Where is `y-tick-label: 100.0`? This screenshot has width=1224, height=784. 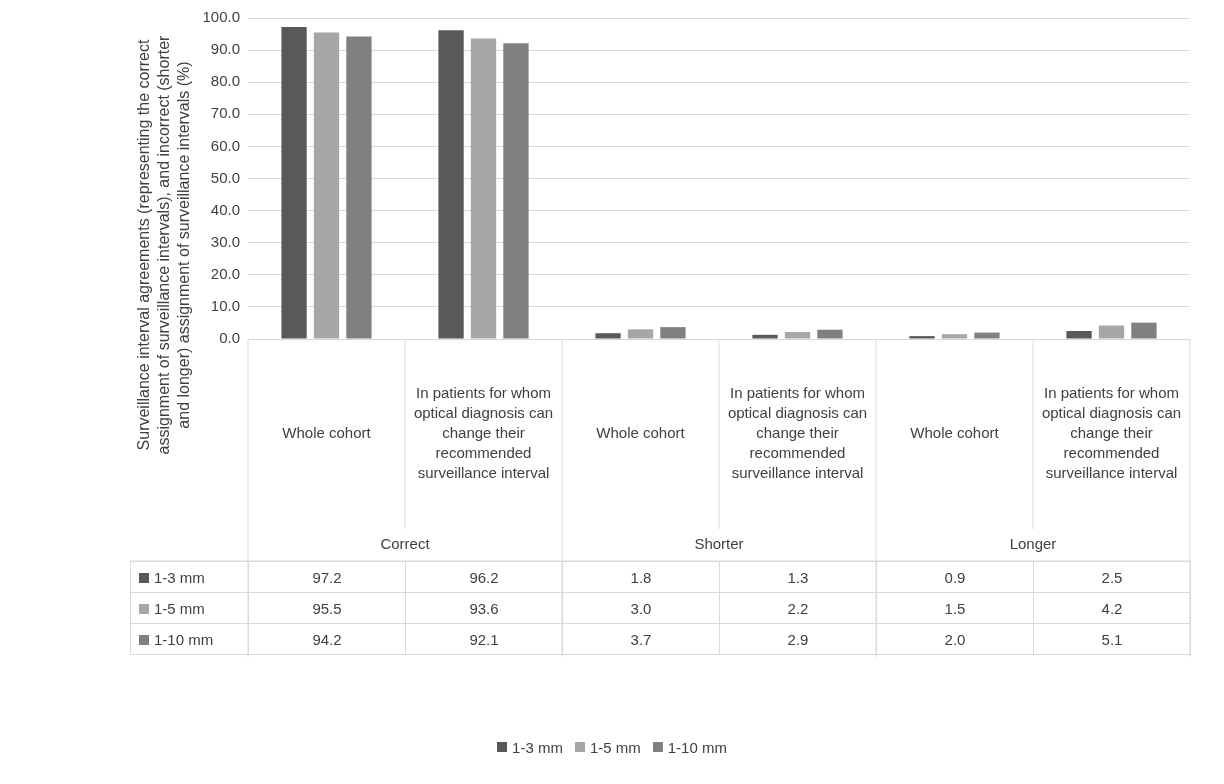
y-tick-label: 100.0 is located at coordinates (221, 17).